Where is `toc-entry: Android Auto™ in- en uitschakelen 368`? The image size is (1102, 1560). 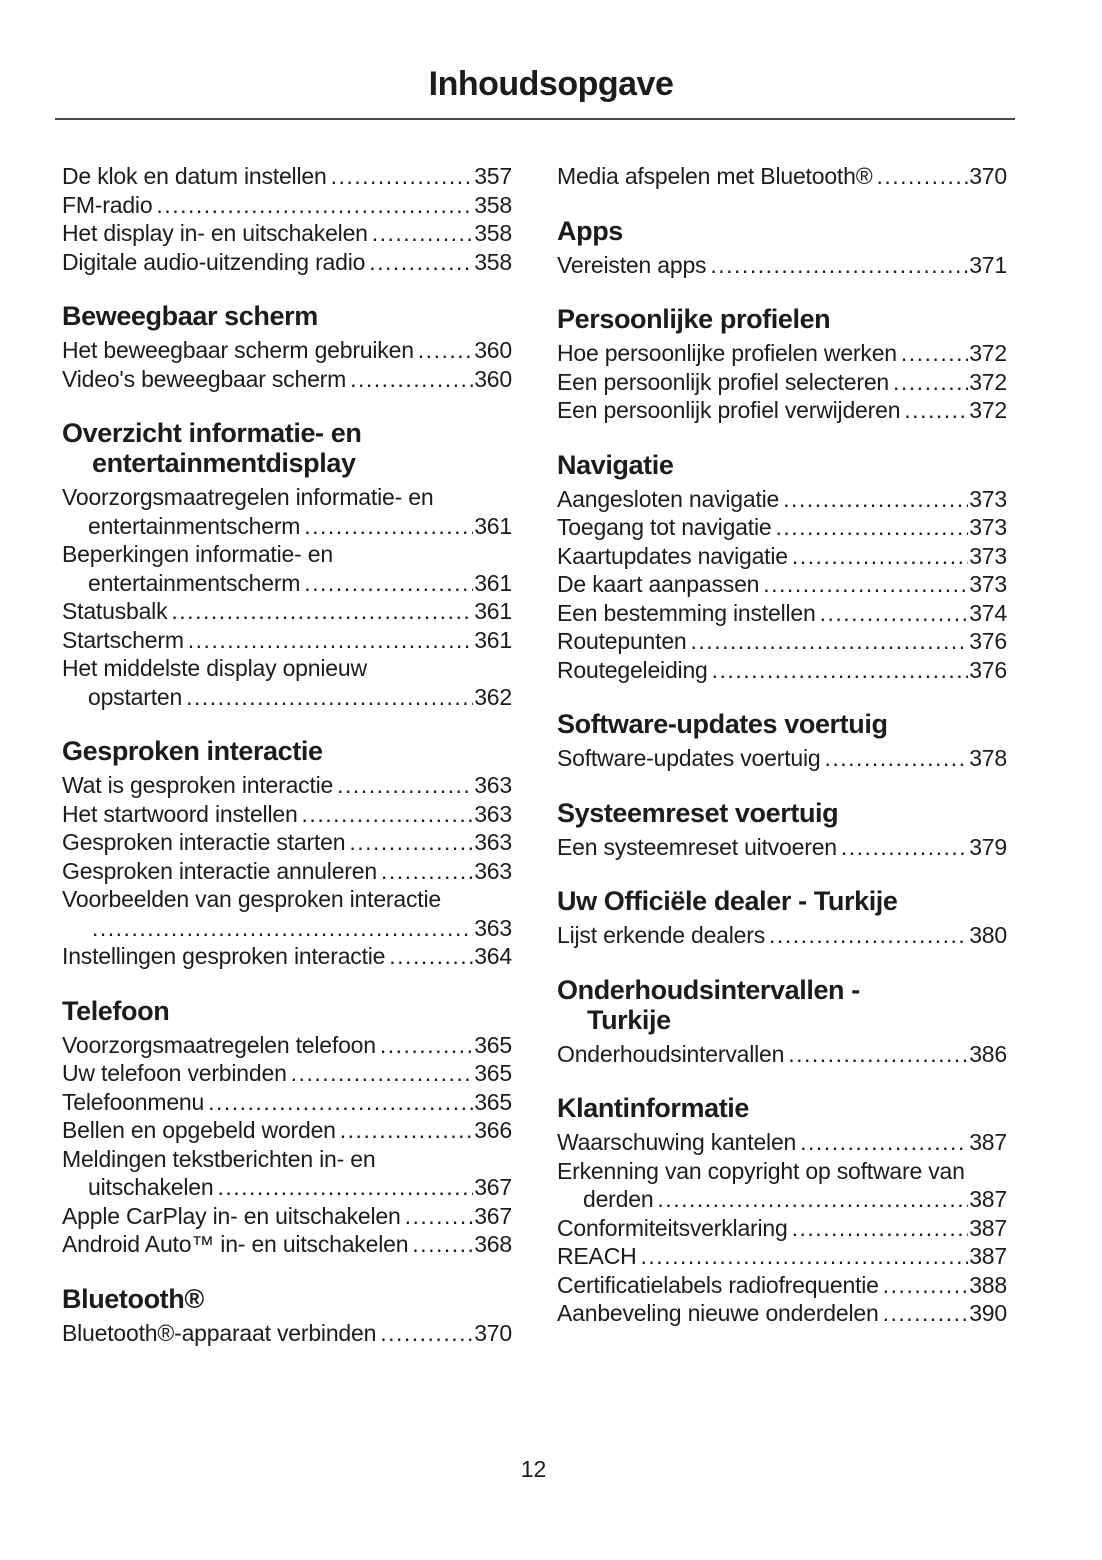 toc-entry: Android Auto™ in- en uitschakelen 368 is located at coordinates (287, 1244).